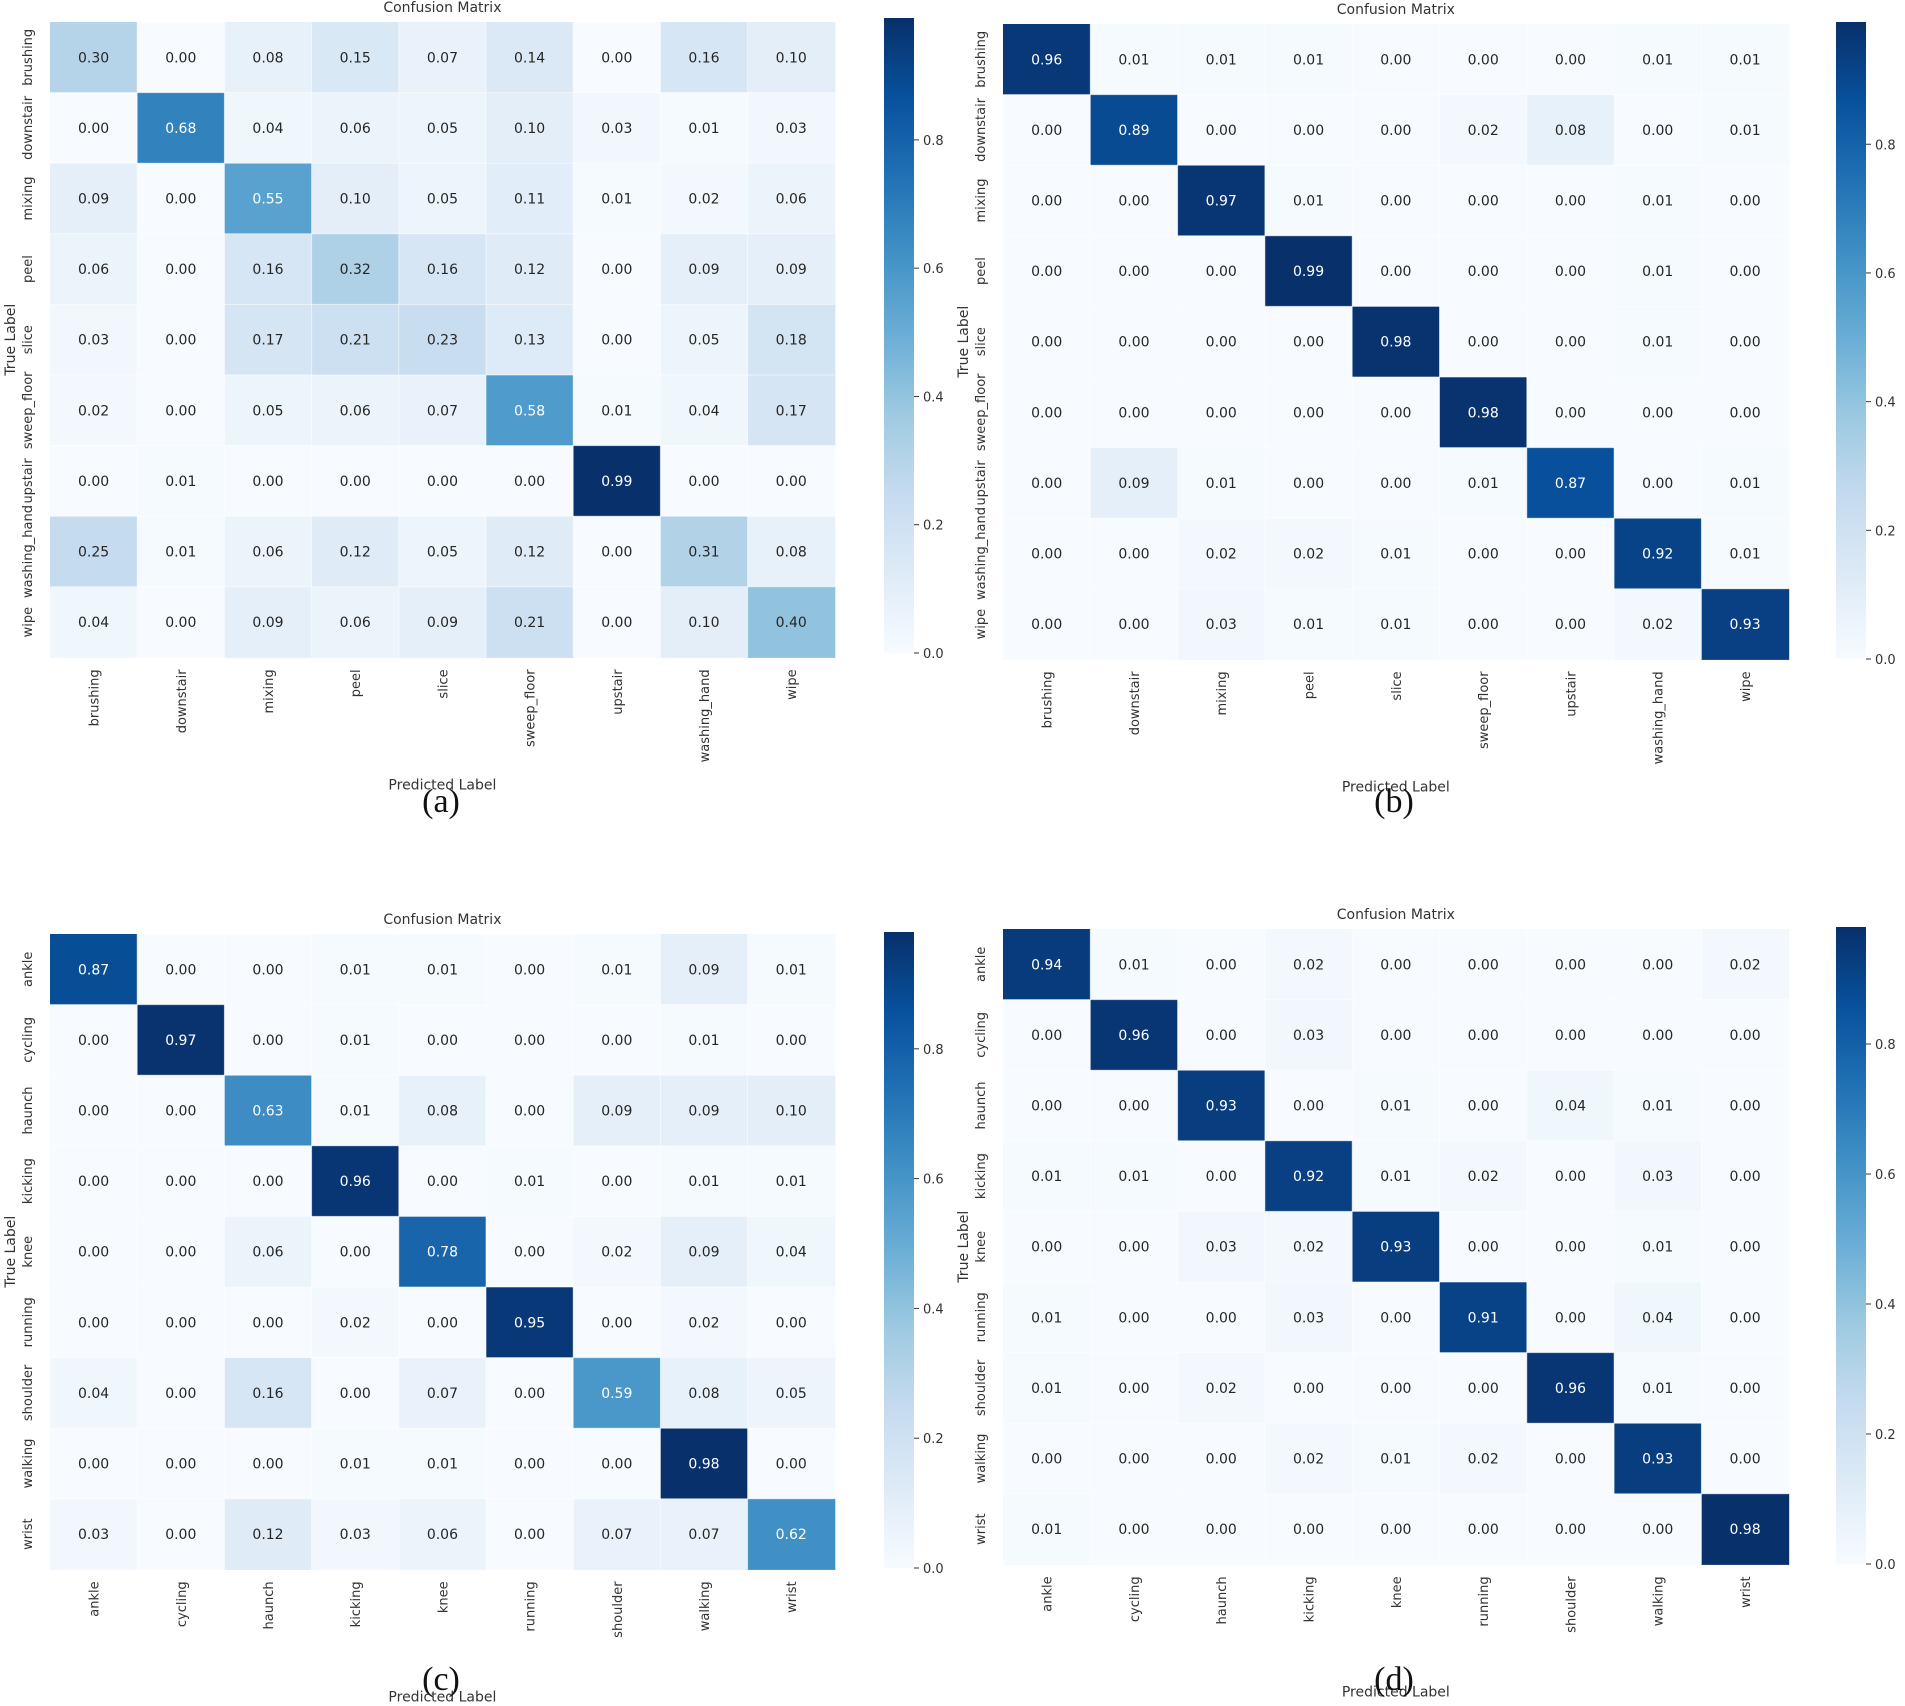  Describe the element at coordinates (1221, 1107) in the screenshot. I see `cell-value-label: 0.93` at that location.